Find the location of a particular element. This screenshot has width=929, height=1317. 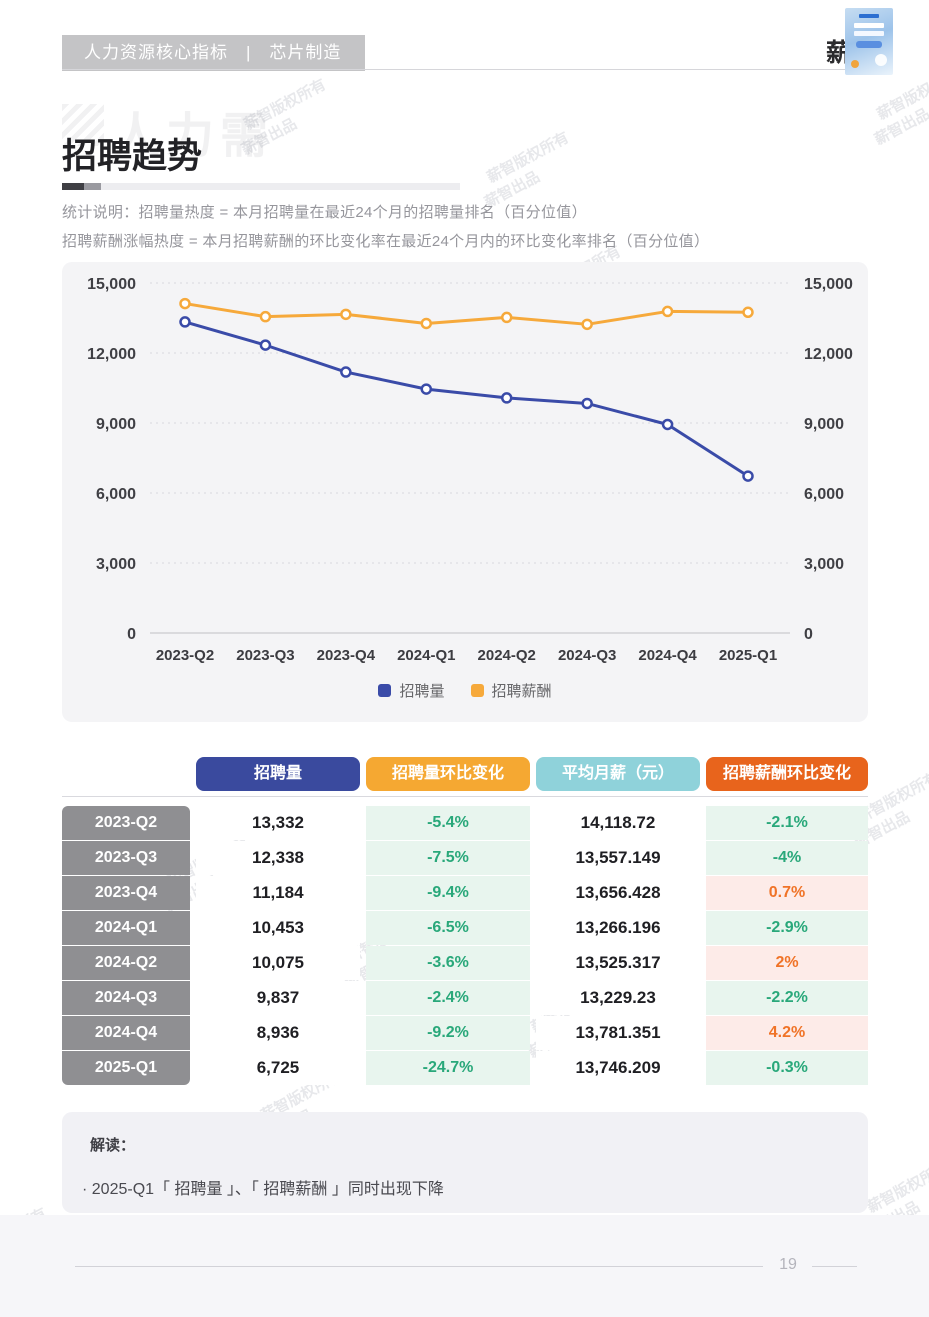

column-header: 招聘量 is located at coordinates (278, 774).